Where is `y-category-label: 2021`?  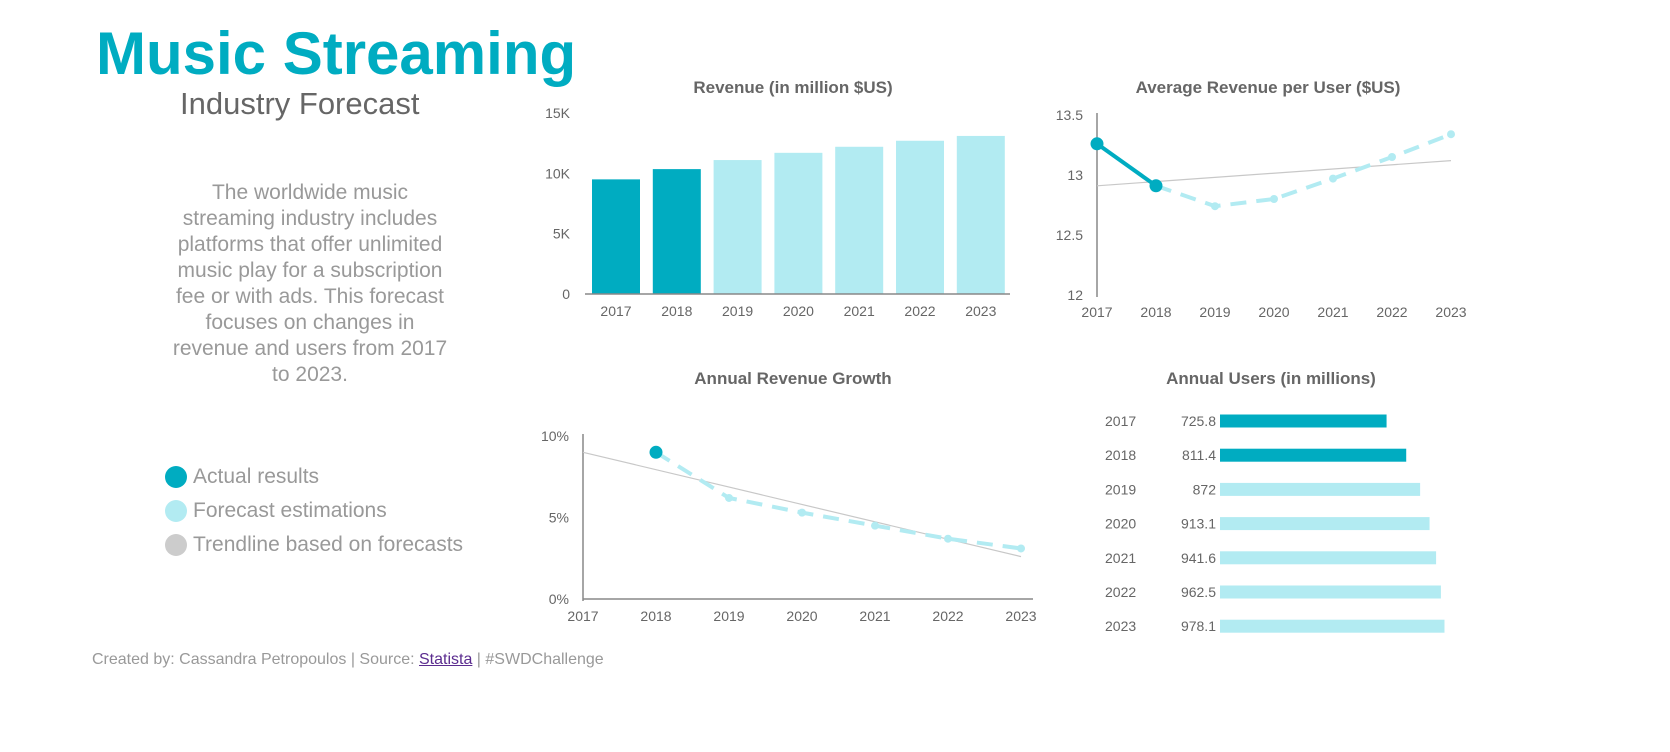
y-category-label: 2021 is located at coordinates (1120, 558).